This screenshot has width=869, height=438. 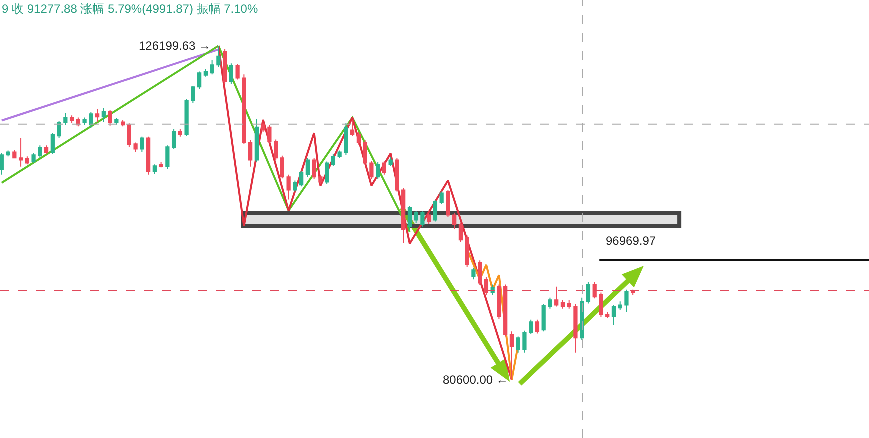 What do you see at coordinates (475, 380) in the screenshot?
I see `annotation: 80600.00 ←` at bounding box center [475, 380].